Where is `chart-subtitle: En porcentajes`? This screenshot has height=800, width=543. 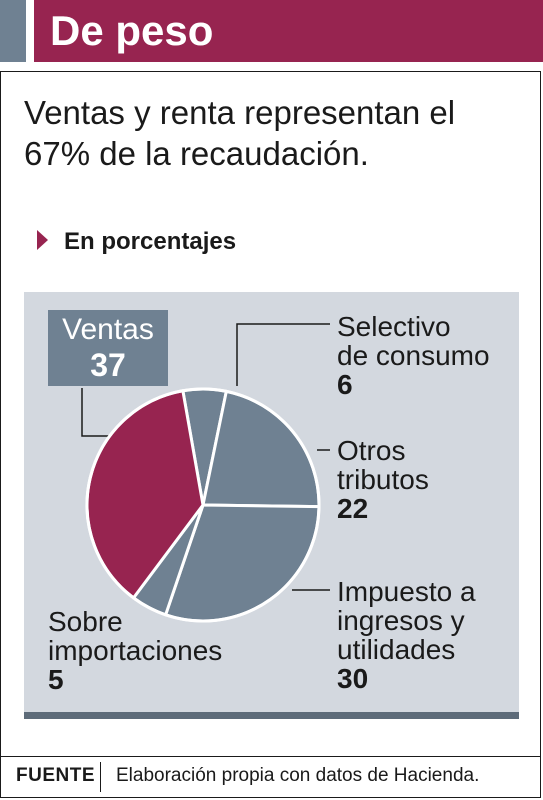 chart-subtitle: En porcentajes is located at coordinates (150, 241).